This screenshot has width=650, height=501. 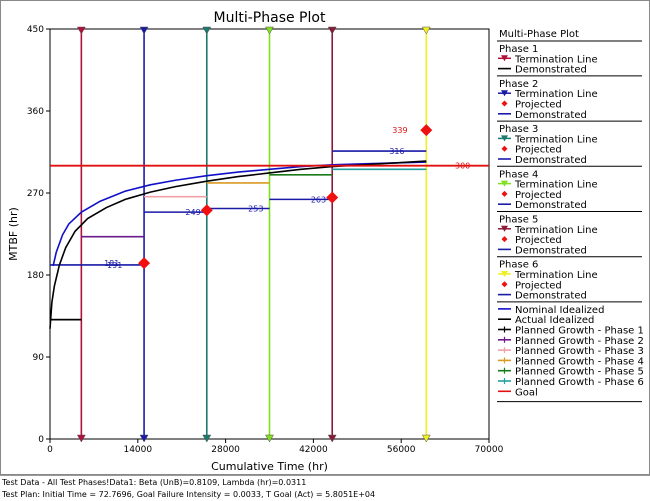 I want to click on demonstrated-label-5: 263, so click(x=318, y=199).